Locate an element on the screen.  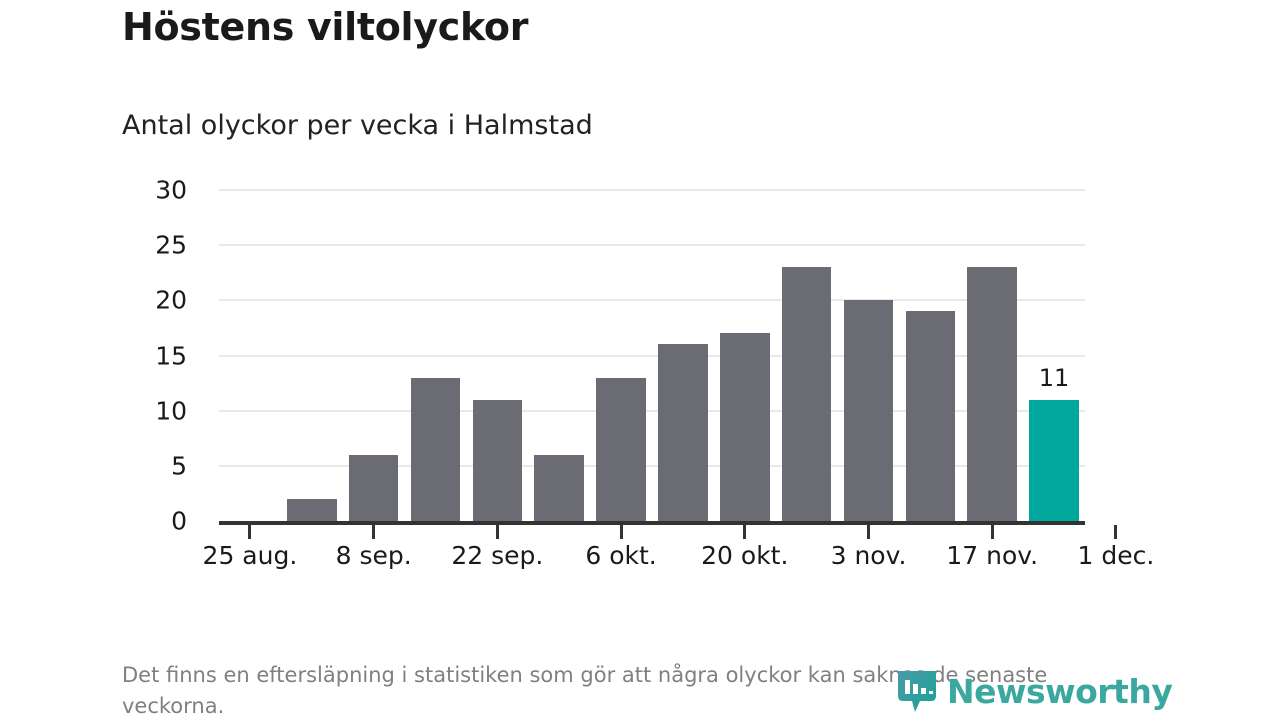
x-axis-tick-label: 20 okt. is located at coordinates (745, 555).